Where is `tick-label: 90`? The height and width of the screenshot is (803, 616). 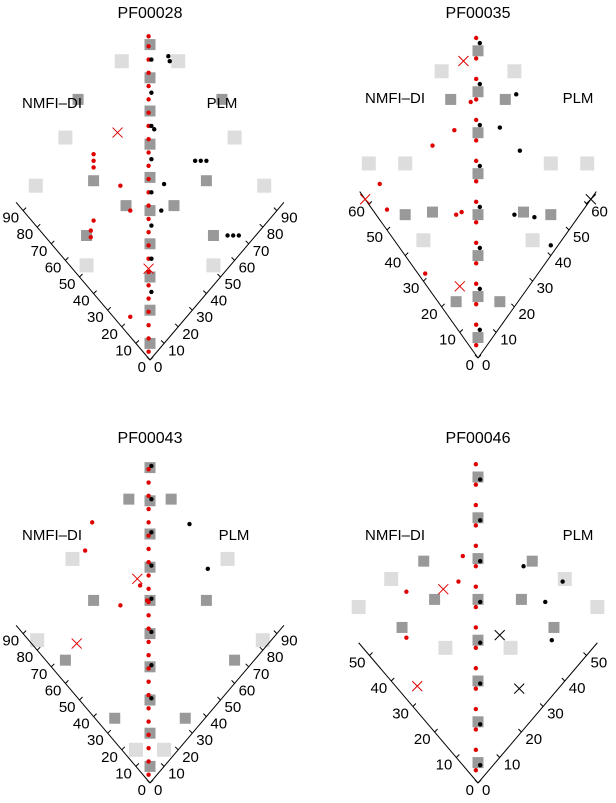 tick-label: 90 is located at coordinates (10, 641).